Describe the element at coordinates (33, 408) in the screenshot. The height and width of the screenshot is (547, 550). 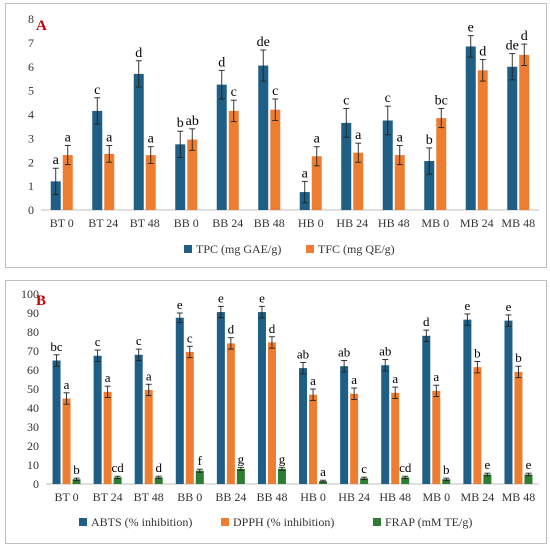
I see `y-tick-label: 40` at that location.